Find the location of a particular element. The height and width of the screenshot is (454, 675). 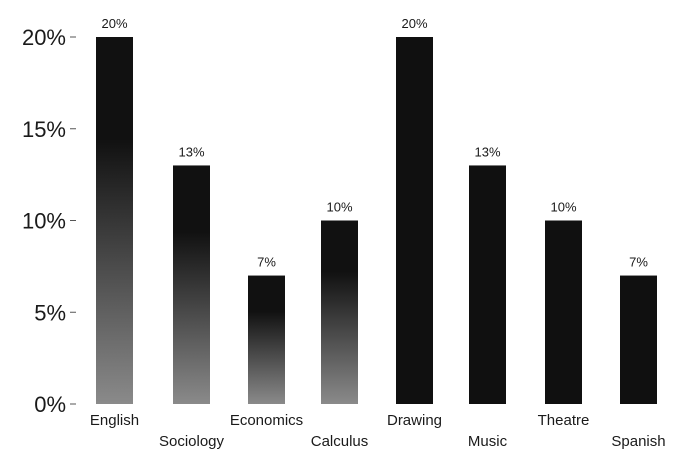

bar-spanish is located at coordinates (638, 339).